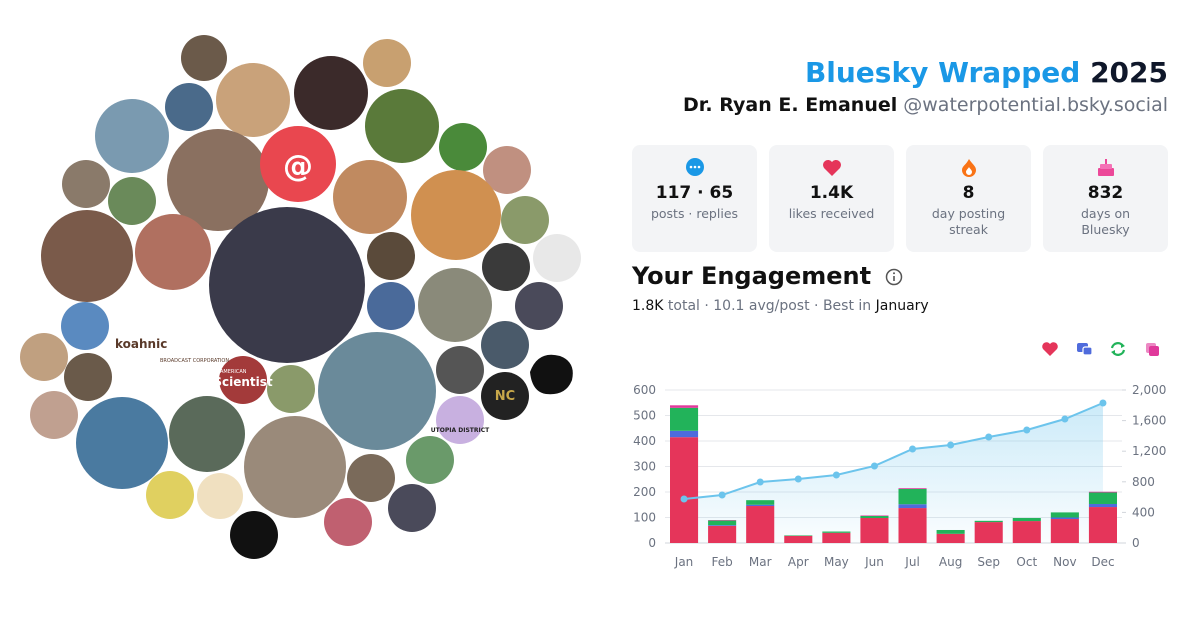 This screenshot has width=1200, height=630. What do you see at coordinates (831, 213) in the screenshot?
I see `stat-label: likes received` at bounding box center [831, 213].